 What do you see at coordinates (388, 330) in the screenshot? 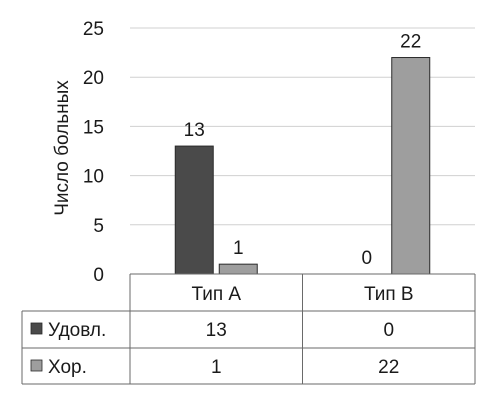
I see `table-cell-Удовл.-Тип В: 0` at bounding box center [388, 330].